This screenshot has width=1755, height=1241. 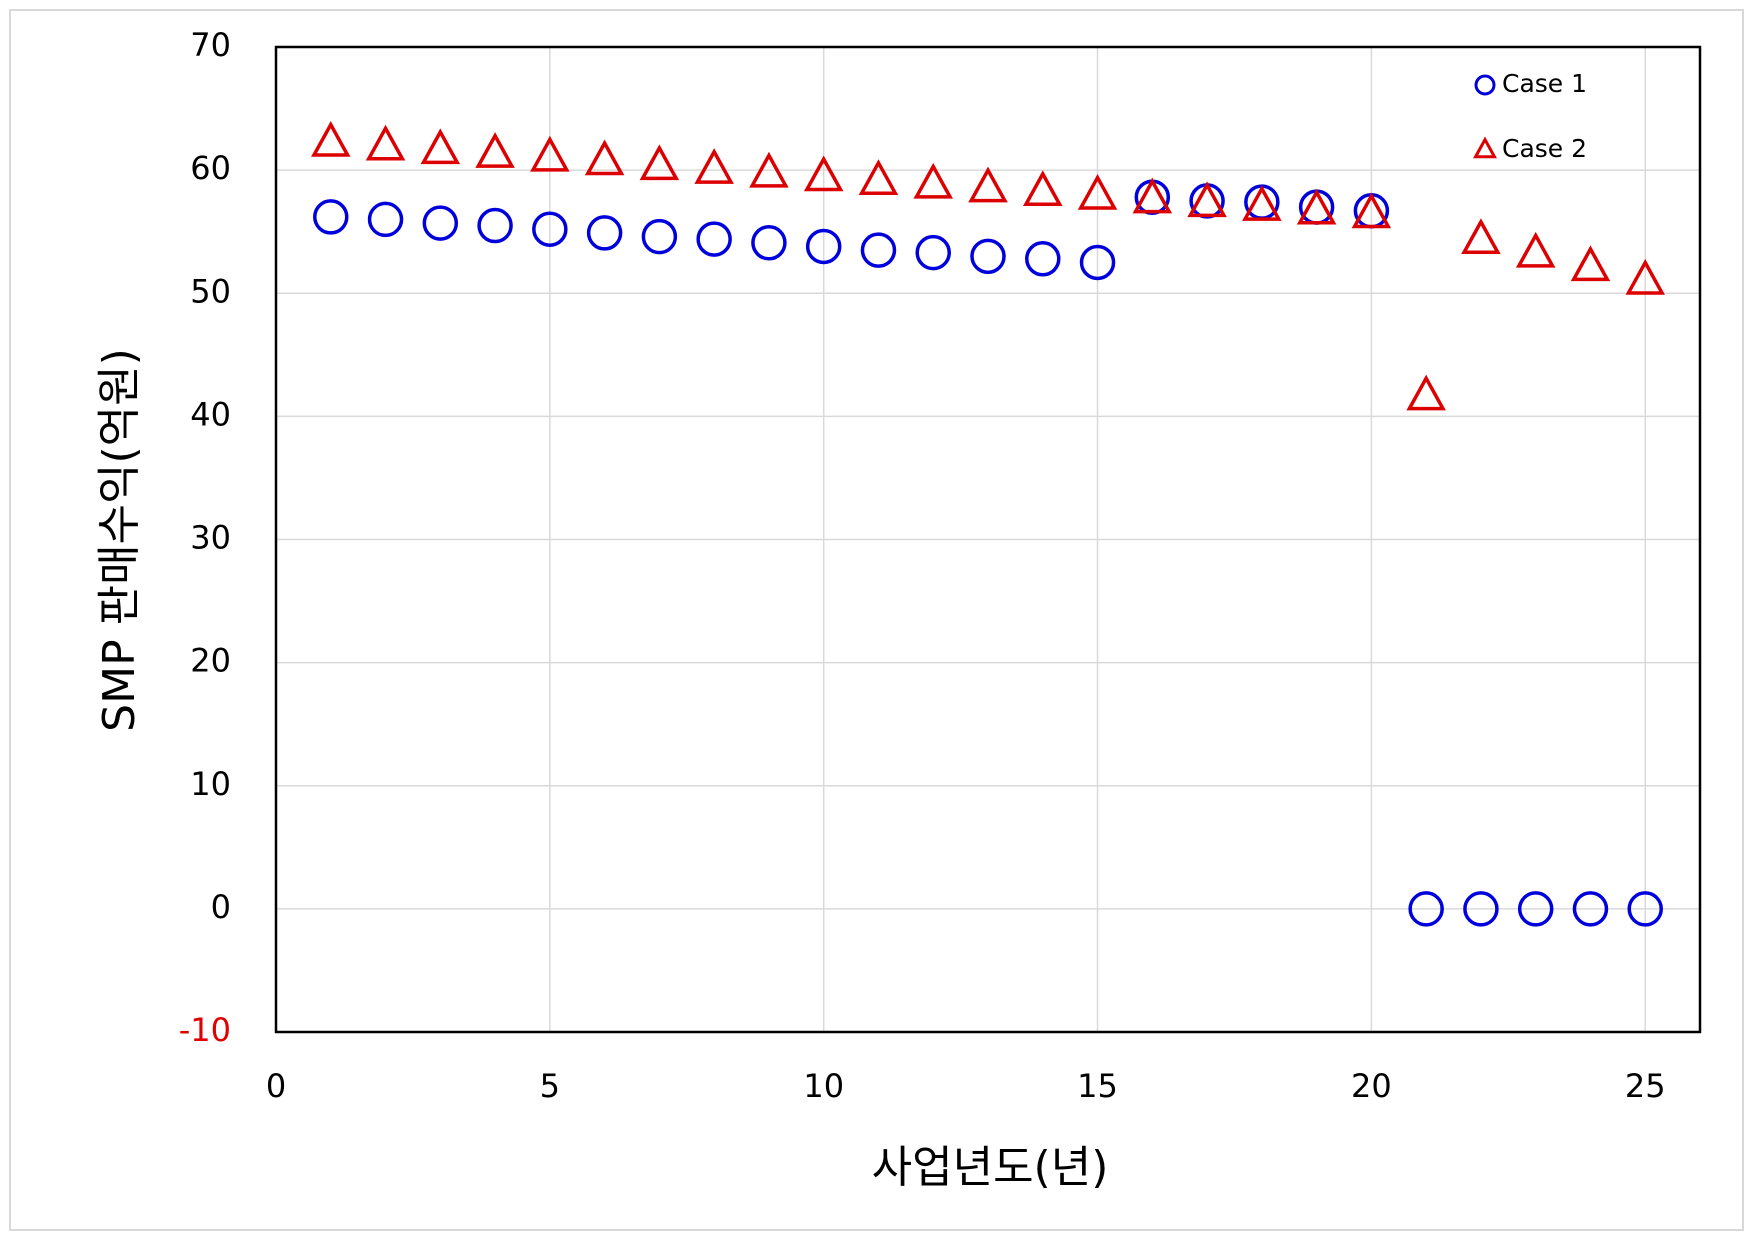 I want to click on y-tick-label: 40, so click(x=210, y=414).